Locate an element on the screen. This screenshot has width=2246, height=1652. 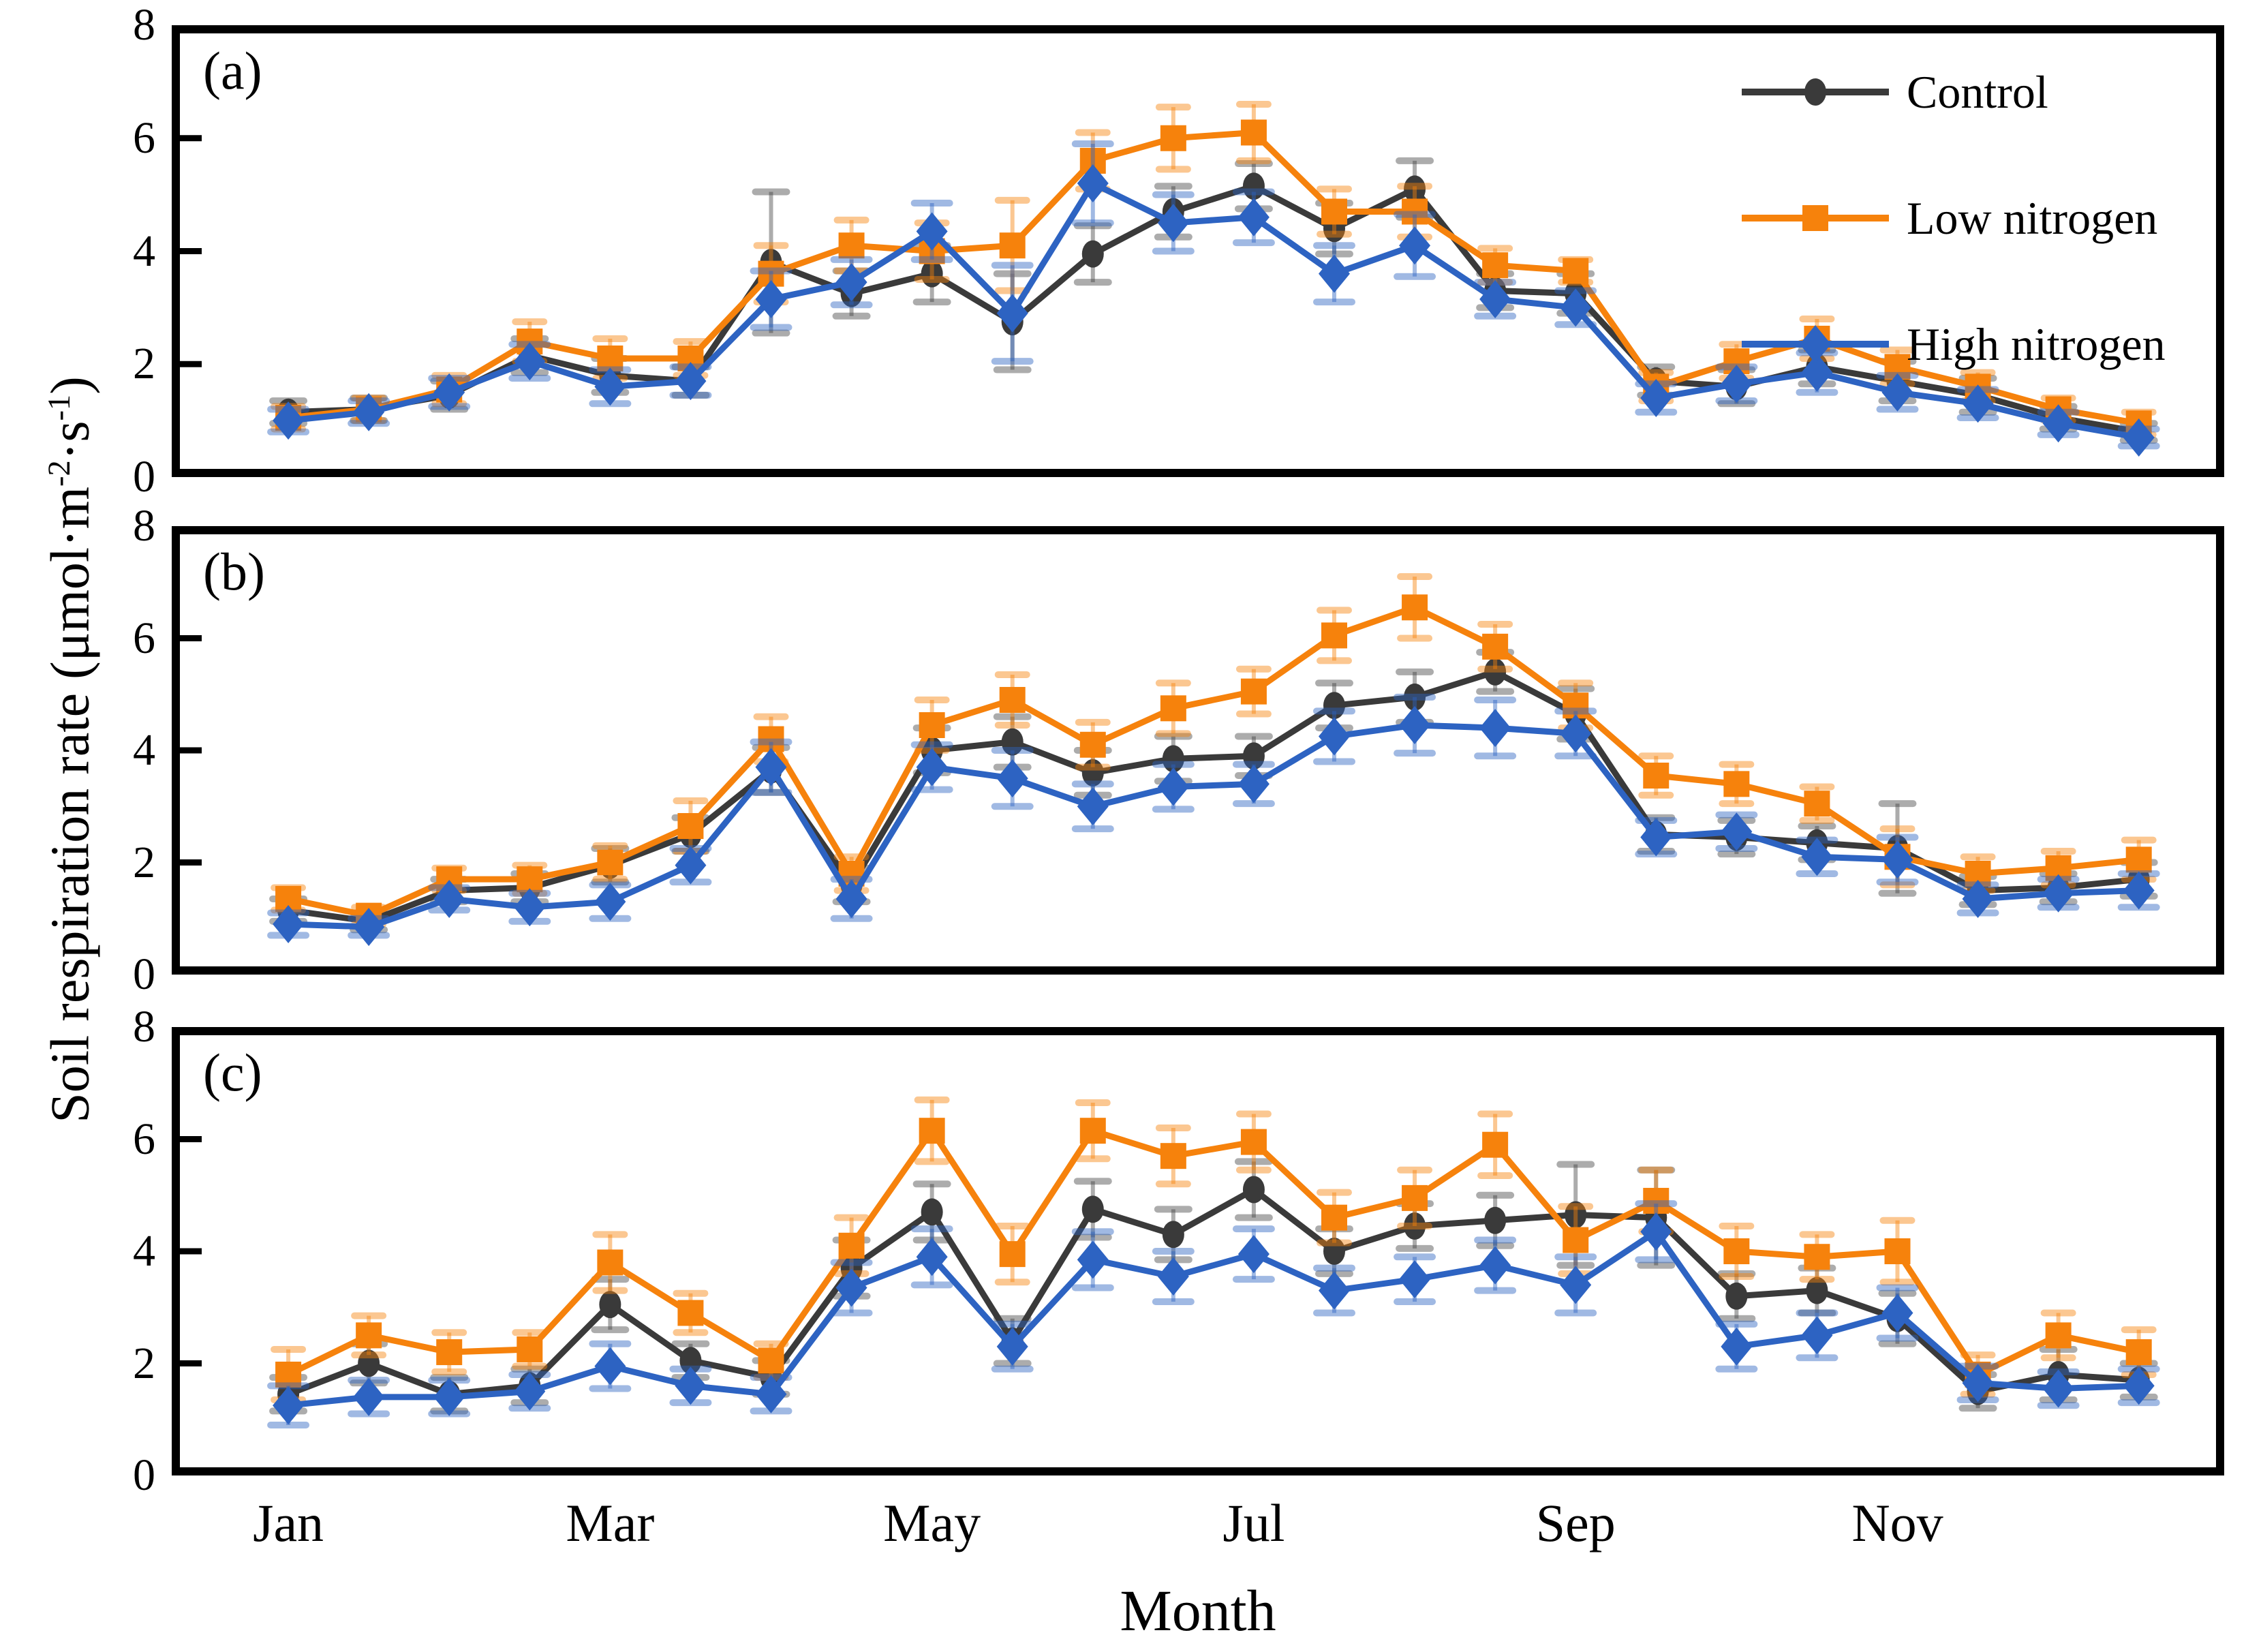
x-tick-may: May is located at coordinates (932, 1522).